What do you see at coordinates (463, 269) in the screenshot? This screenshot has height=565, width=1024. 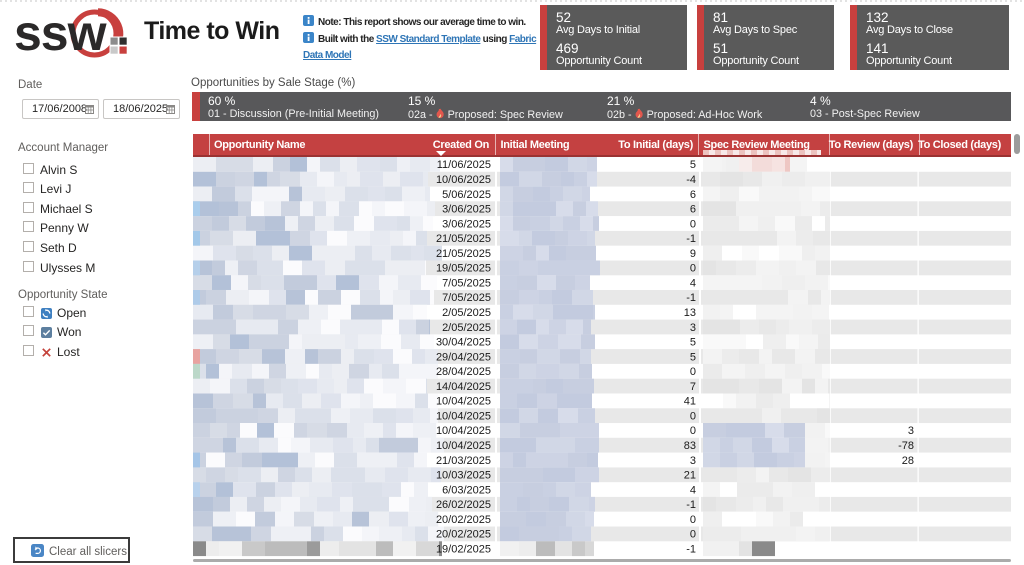 I see `svg-text: 19/05/2025` at bounding box center [463, 269].